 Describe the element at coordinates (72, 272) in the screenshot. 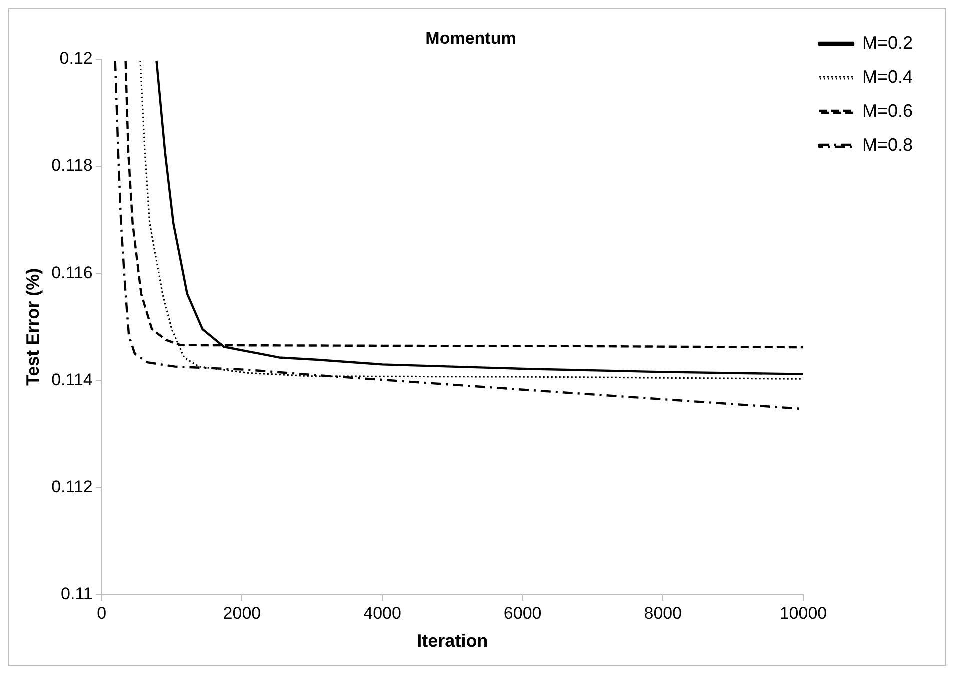

I see `y-tick-label: 0.116` at that location.